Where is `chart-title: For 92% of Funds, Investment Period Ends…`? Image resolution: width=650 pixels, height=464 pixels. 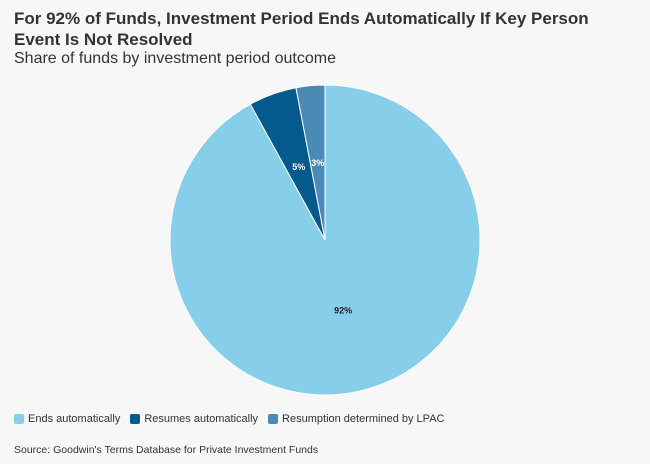 chart-title: For 92% of Funds, Investment Period Ends… is located at coordinates (301, 29).